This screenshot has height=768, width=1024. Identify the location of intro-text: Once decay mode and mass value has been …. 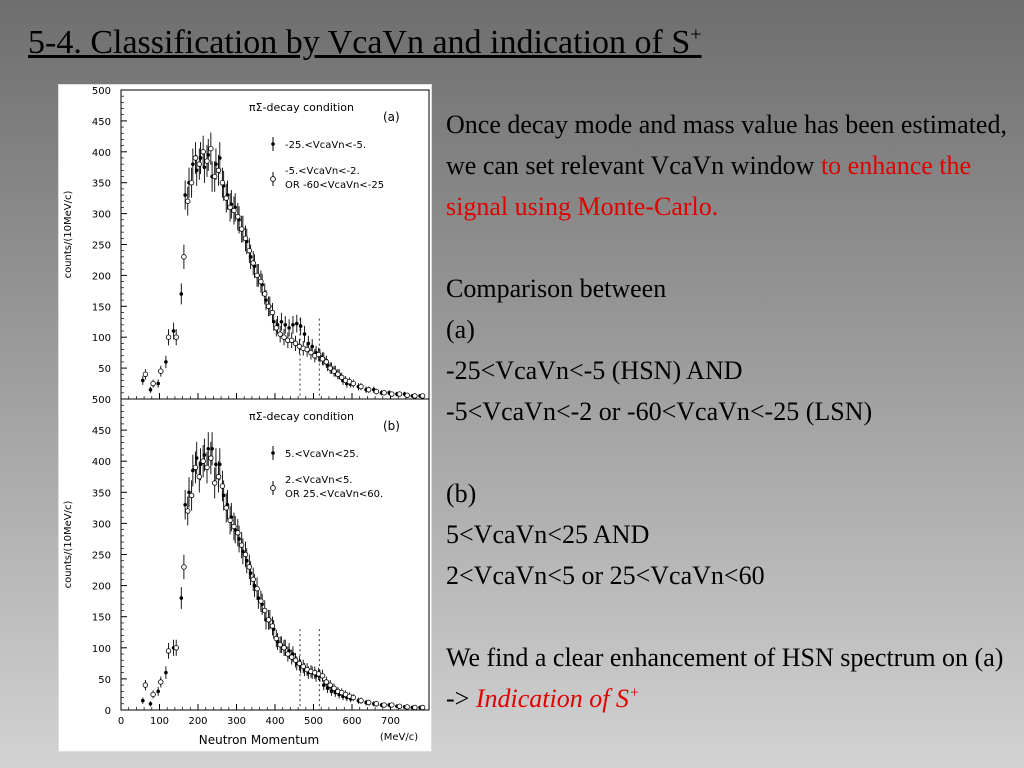
(726, 145).